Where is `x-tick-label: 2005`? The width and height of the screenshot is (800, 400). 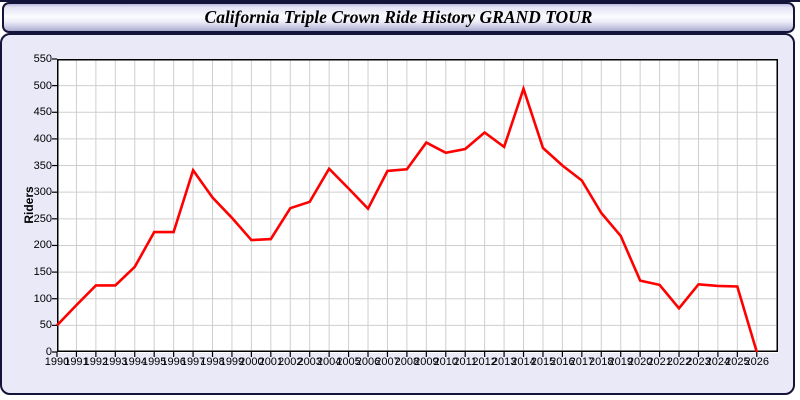 x-tick-label: 2005 is located at coordinates (348, 362).